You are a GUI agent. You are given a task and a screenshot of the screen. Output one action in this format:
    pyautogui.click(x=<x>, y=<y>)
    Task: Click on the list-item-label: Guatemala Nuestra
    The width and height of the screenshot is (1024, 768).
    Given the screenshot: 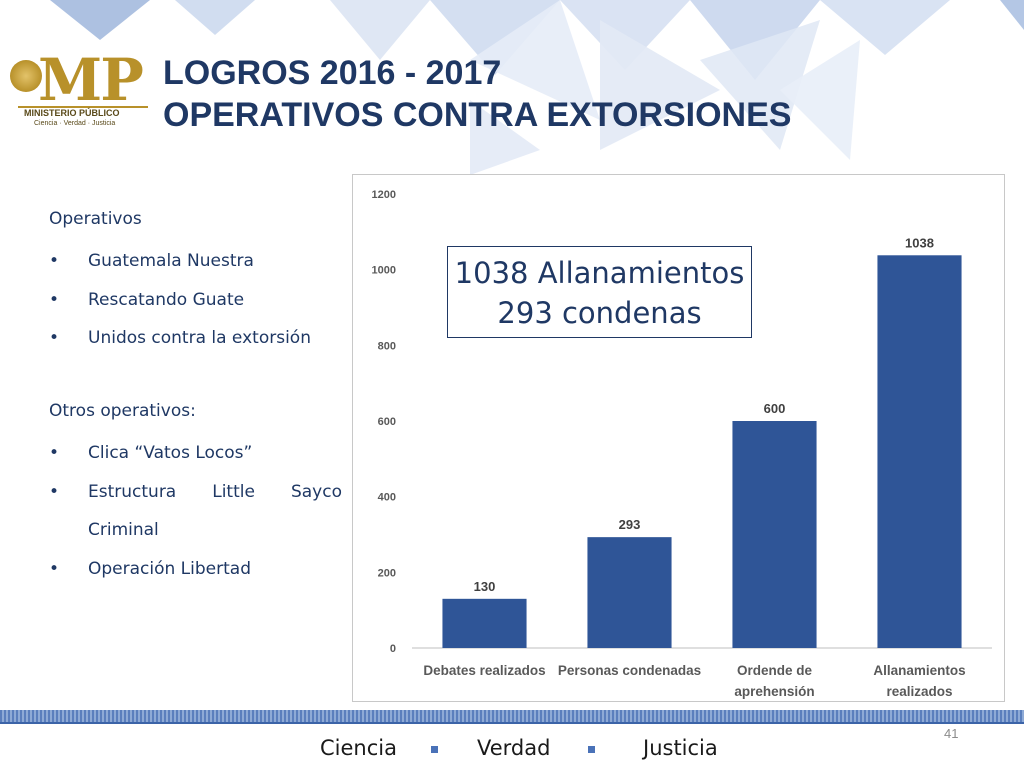 What is the action you would take?
    pyautogui.click(x=171, y=261)
    